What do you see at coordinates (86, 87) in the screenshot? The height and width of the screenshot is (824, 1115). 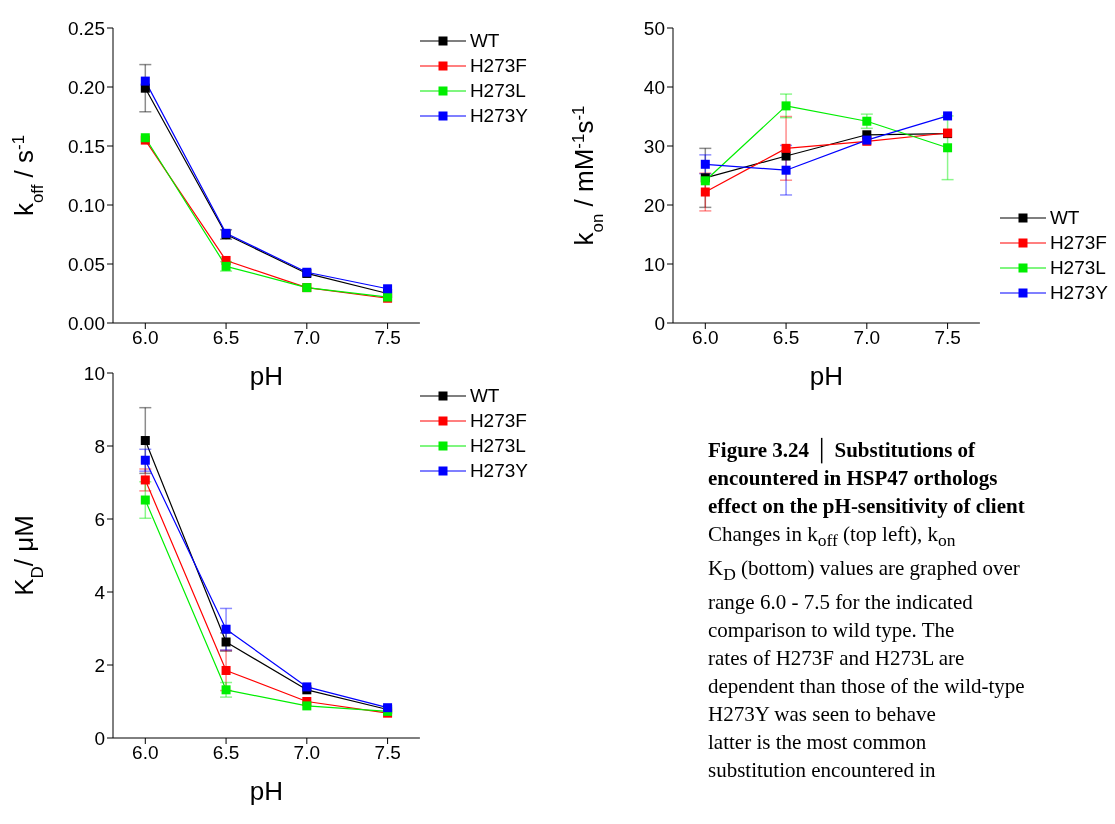 I see `y-tick-label: 0.20` at bounding box center [86, 87].